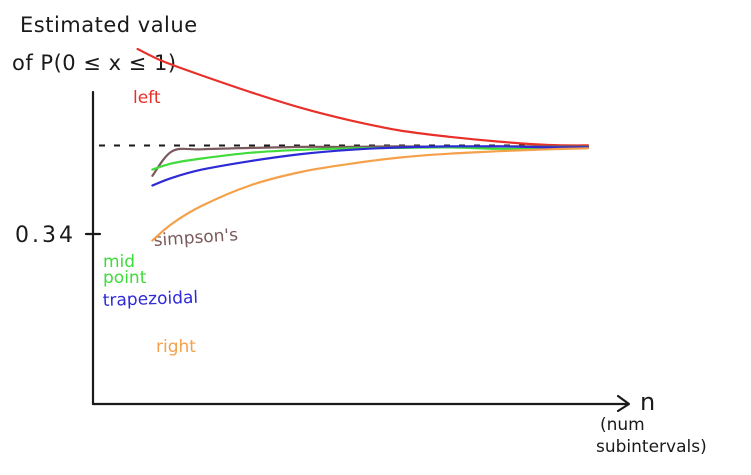 This screenshot has width=751, height=475. What do you see at coordinates (94, 63) in the screenshot?
I see `y-axis-label-line-2: of P(0 ≤ x ≤ 1)` at bounding box center [94, 63].